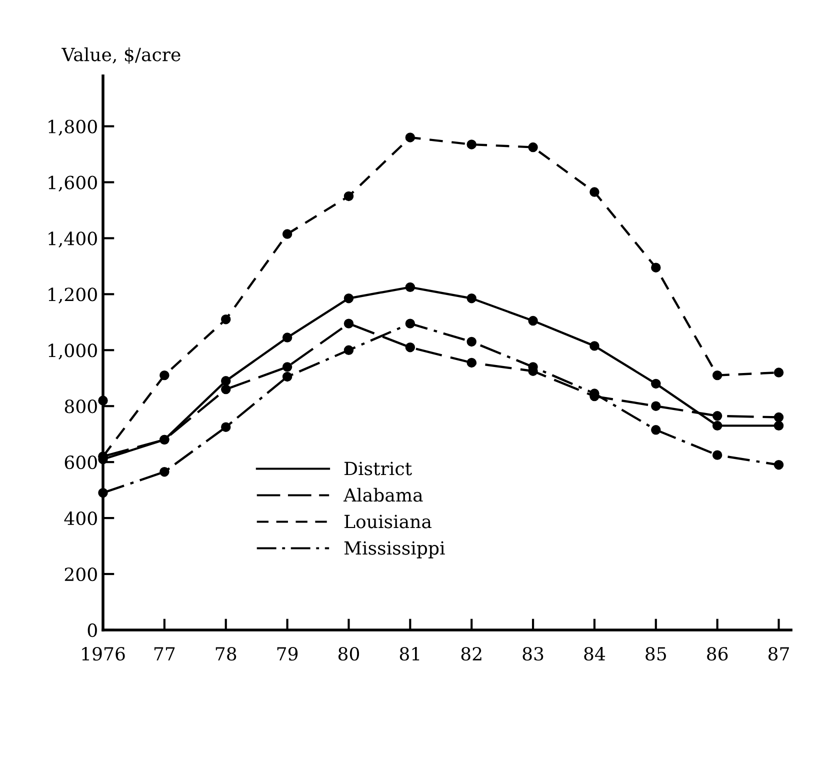 Image resolution: width=824 pixels, height=759 pixels. What do you see at coordinates (287, 653) in the screenshot?
I see `x-tick-label: 79` at bounding box center [287, 653].